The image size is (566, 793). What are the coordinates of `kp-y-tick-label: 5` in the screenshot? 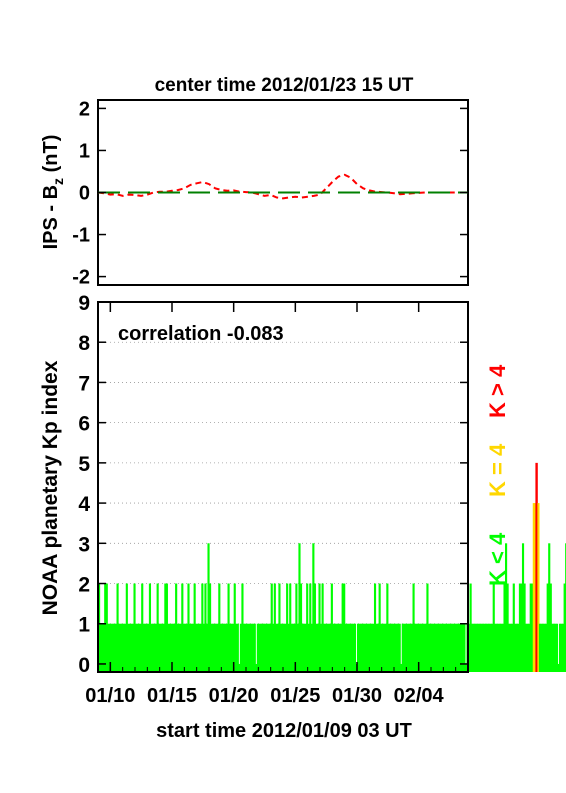 It's located at (84, 464).